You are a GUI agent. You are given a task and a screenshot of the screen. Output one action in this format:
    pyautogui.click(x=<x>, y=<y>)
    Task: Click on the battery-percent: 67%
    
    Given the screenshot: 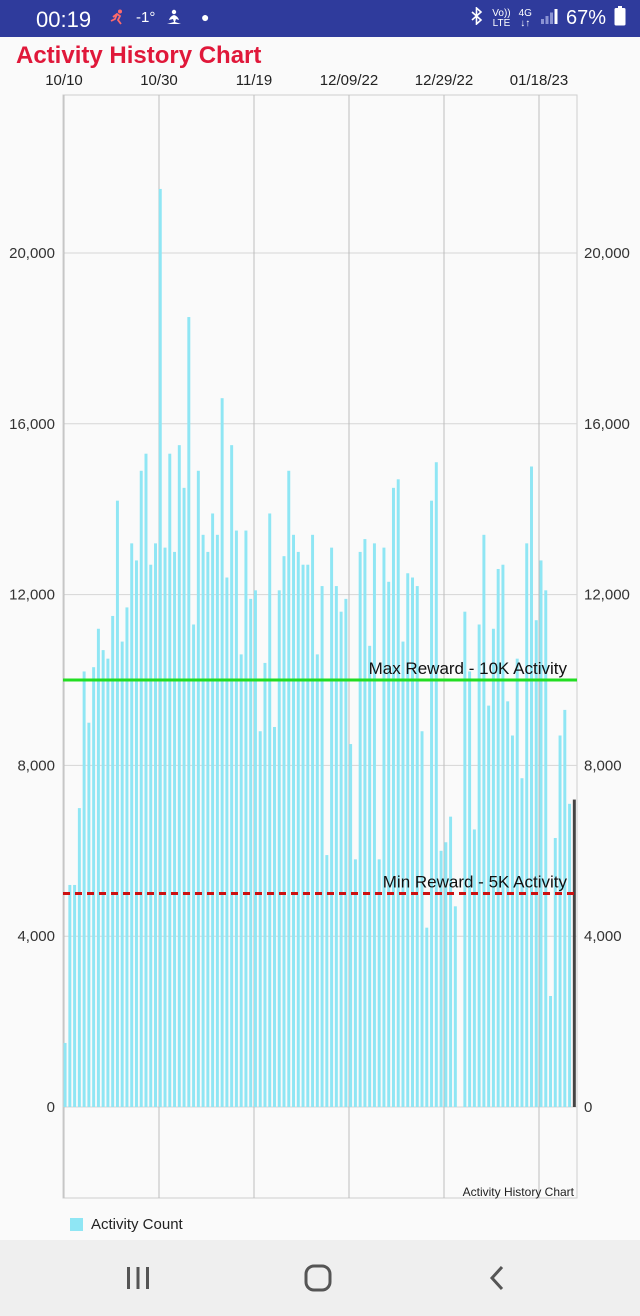 What is the action you would take?
    pyautogui.click(x=585, y=18)
    